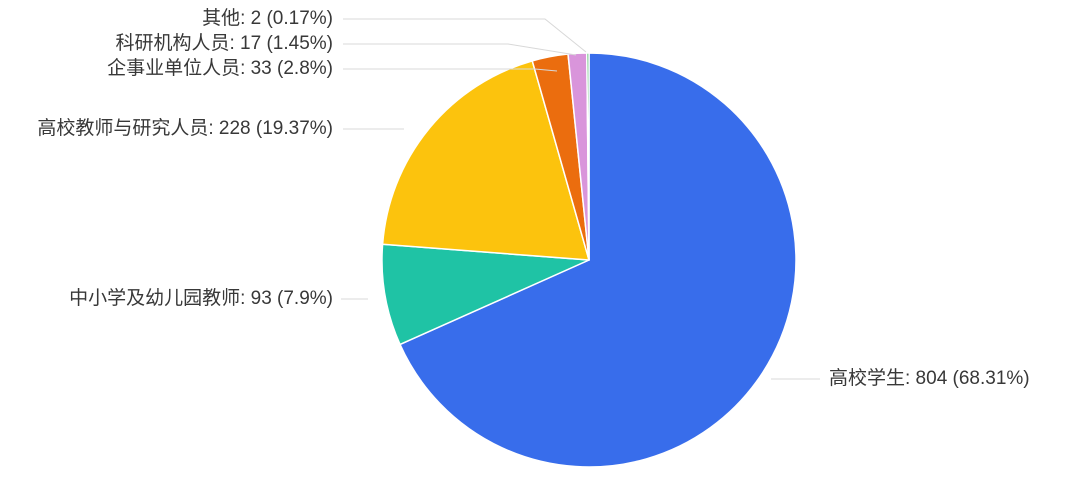 This screenshot has height=494, width=1080. What do you see at coordinates (201, 298) in the screenshot?
I see `pie-label-school-kindergarten-teachers: 中小学及幼儿园教师: 93 (7.9%)` at bounding box center [201, 298].